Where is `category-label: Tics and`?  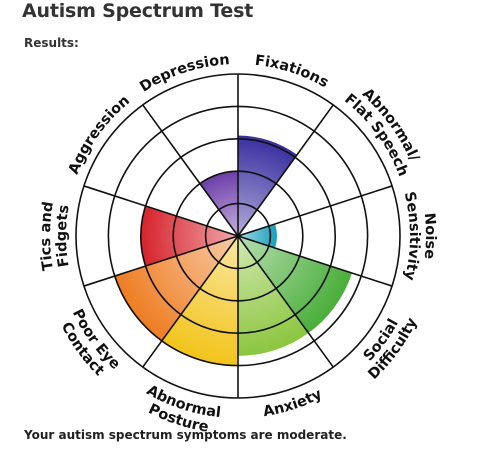
category-label: Tics and is located at coordinates (47, 235).